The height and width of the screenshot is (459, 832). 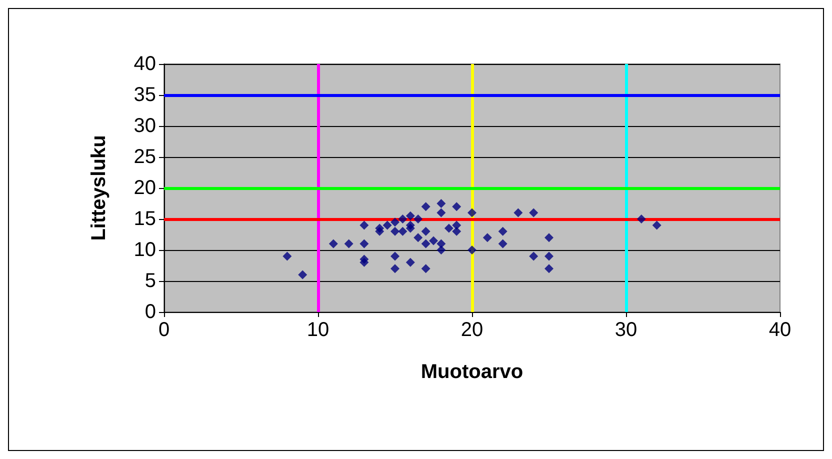 I want to click on y-tick-label: 35, so click(x=145, y=95).